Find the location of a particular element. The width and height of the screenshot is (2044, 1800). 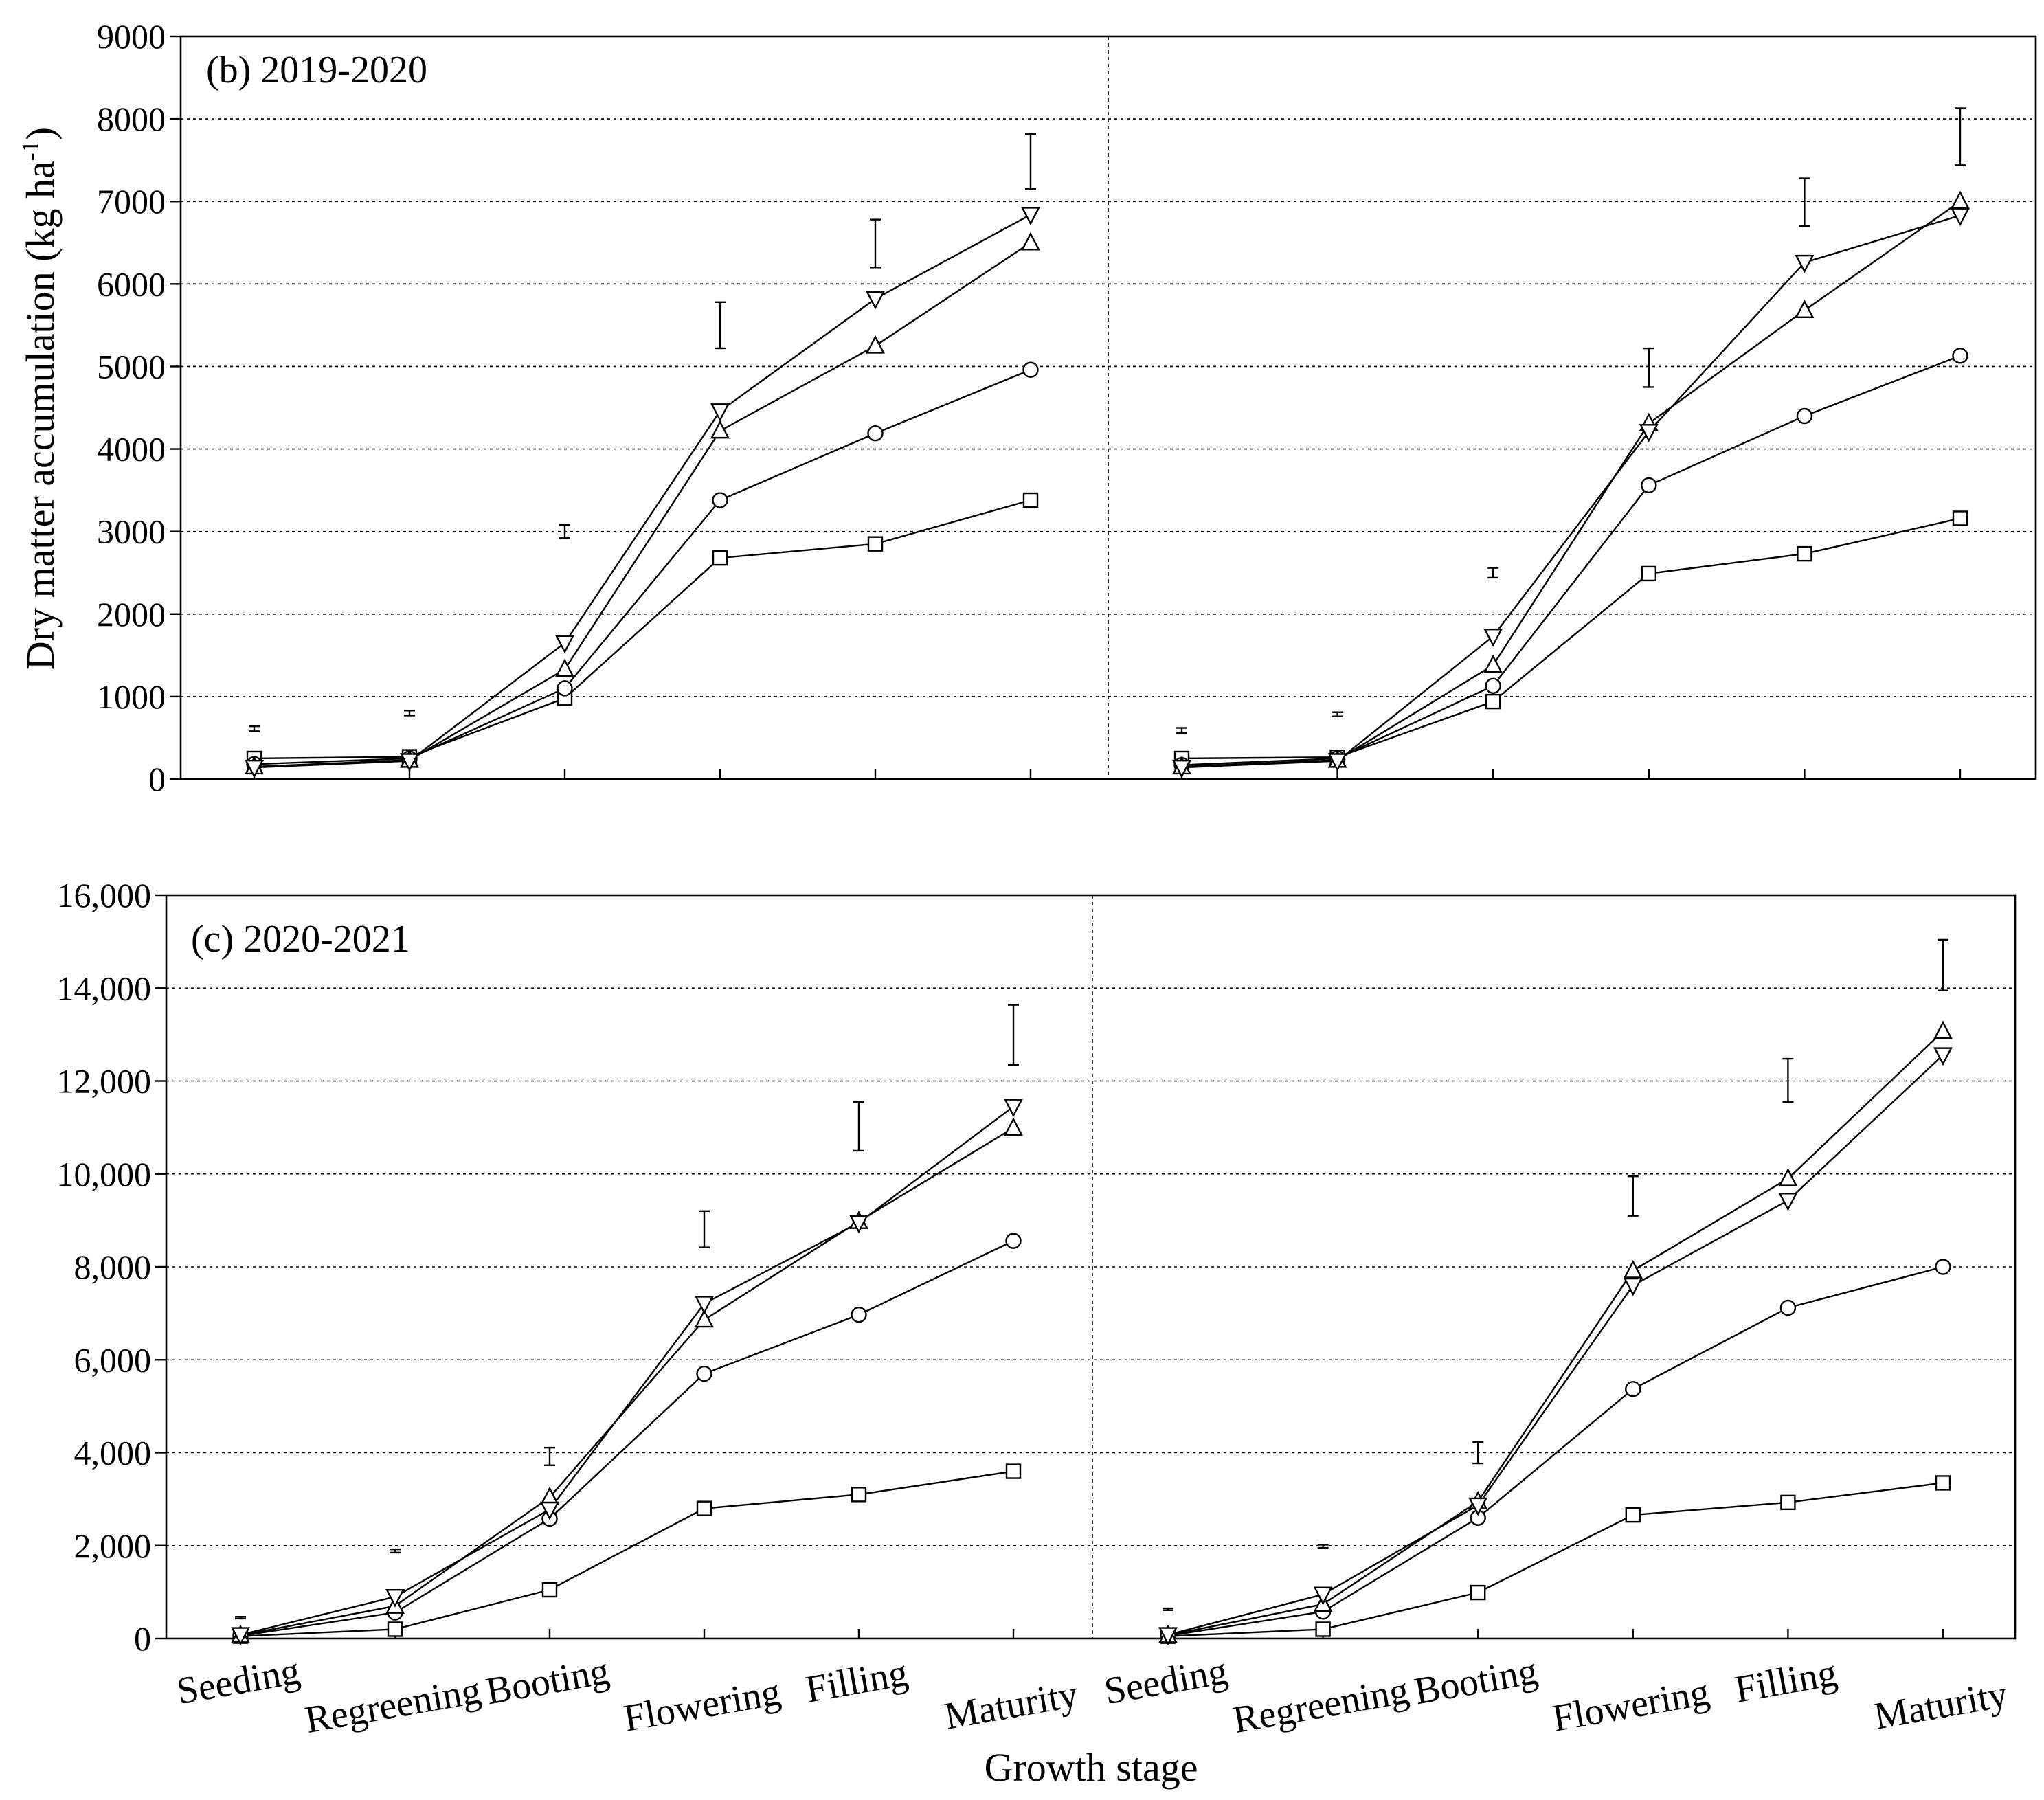

y-tick-label: 6,000 is located at coordinates (113, 1359).